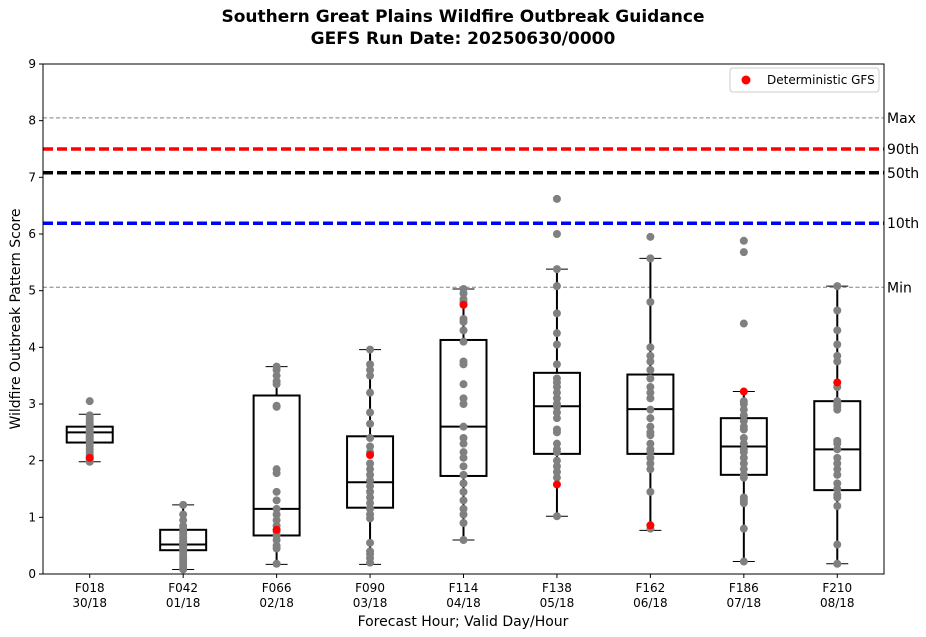 This screenshot has height=637, width=926. I want to click on chart-title-line-2: GEFS Run Date: 20250630/0000, so click(463, 39).